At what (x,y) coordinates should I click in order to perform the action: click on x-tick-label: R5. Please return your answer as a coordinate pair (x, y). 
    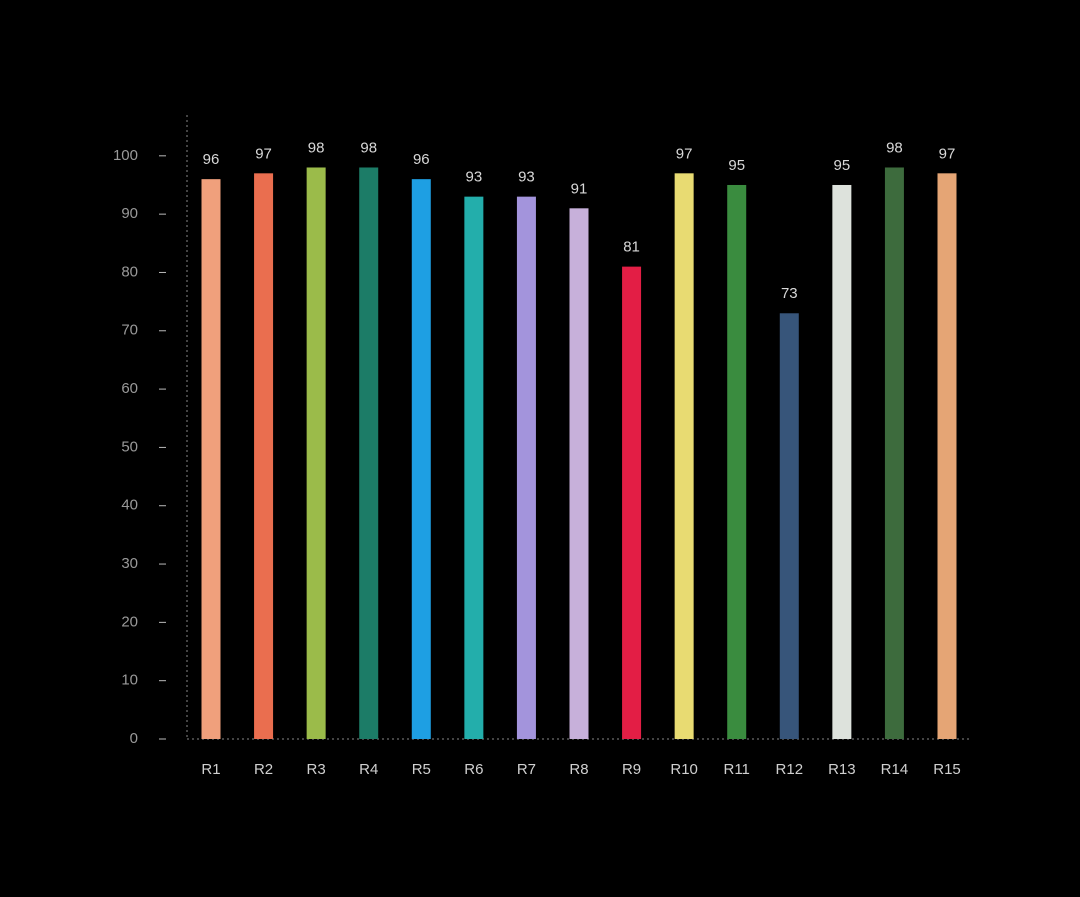
    Looking at the image, I should click on (421, 769).